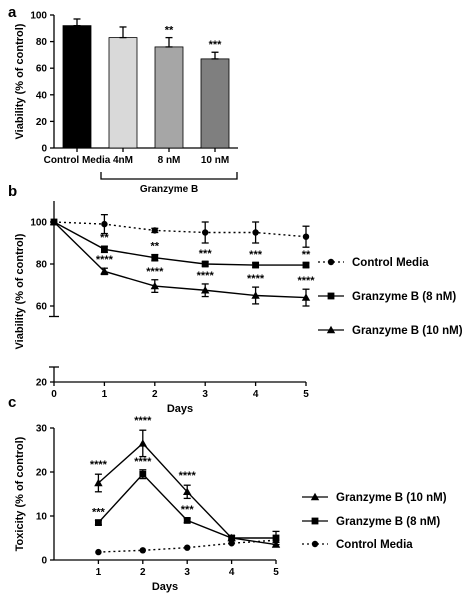  What do you see at coordinates (99, 572) in the screenshot?
I see `c-x-tick-label: 1` at bounding box center [99, 572].